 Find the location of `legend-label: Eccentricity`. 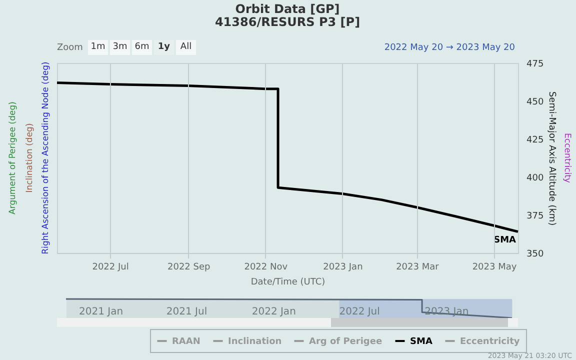

legend-label: Eccentricity is located at coordinates (490, 342).